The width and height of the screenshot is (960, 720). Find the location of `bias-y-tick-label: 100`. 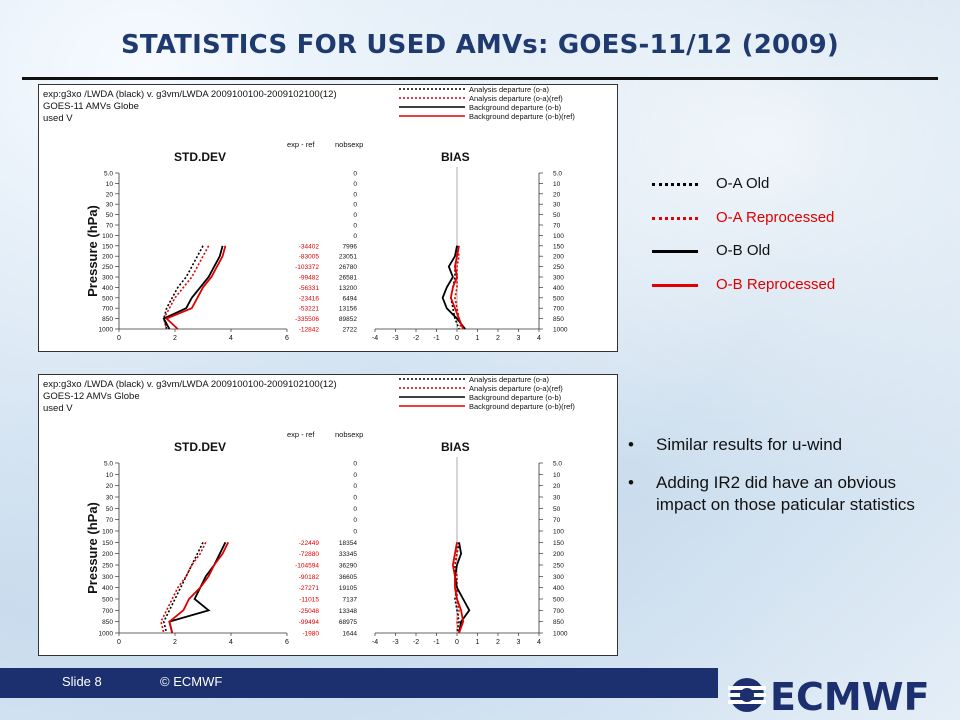

bias-y-tick-label: 100 is located at coordinates (558, 236).